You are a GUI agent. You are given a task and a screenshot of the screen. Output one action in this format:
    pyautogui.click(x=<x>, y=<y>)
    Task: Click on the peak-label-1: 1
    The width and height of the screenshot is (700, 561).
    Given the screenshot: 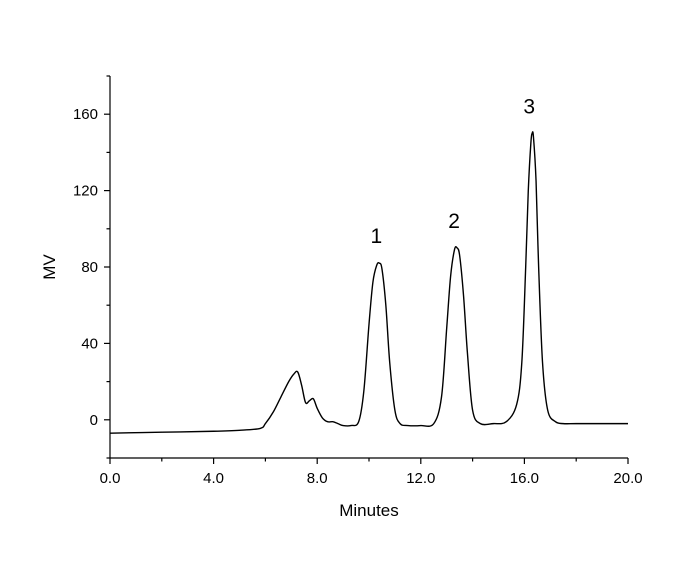 What is the action you would take?
    pyautogui.click(x=377, y=236)
    